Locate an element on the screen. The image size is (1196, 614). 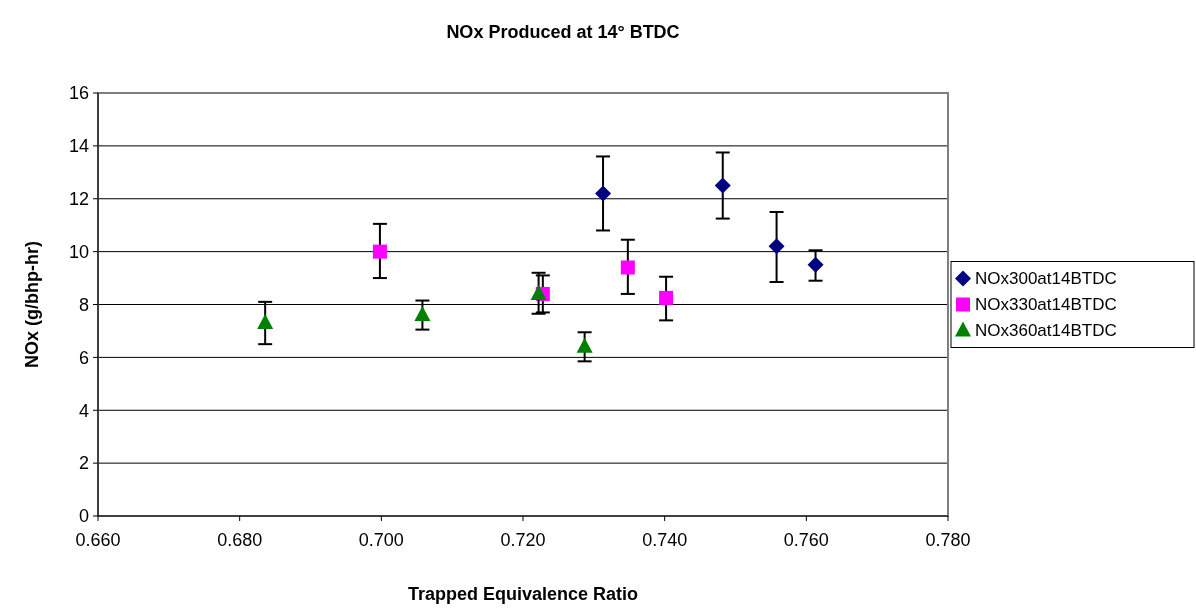
x-tick-label: 0.680 is located at coordinates (240, 540).